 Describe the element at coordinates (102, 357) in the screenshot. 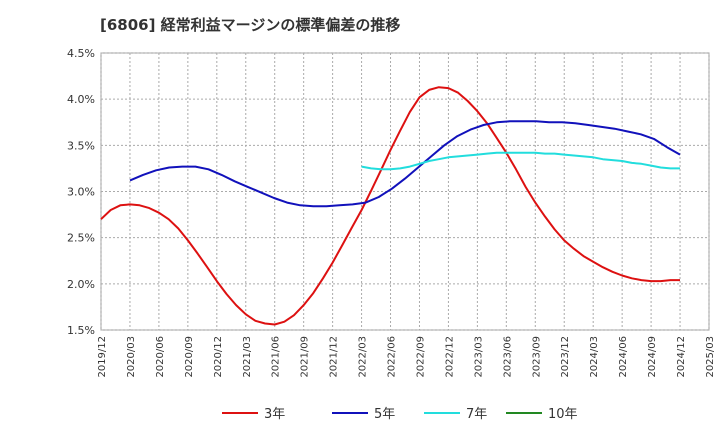

I see `x-tick-label: 2019/12` at that location.